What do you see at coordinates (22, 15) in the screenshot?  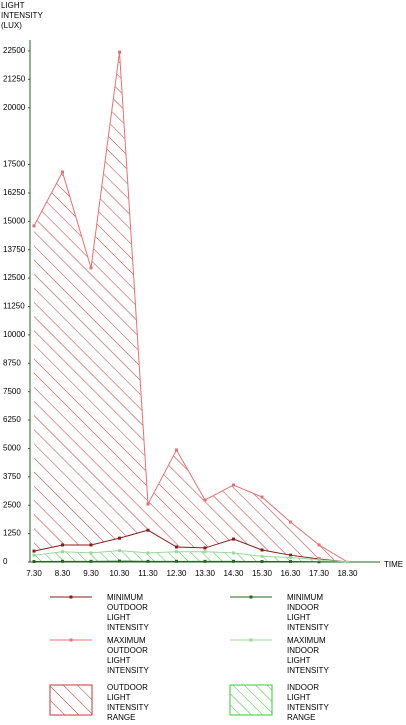 I see `y-axis-label: INTENSITY` at bounding box center [22, 15].